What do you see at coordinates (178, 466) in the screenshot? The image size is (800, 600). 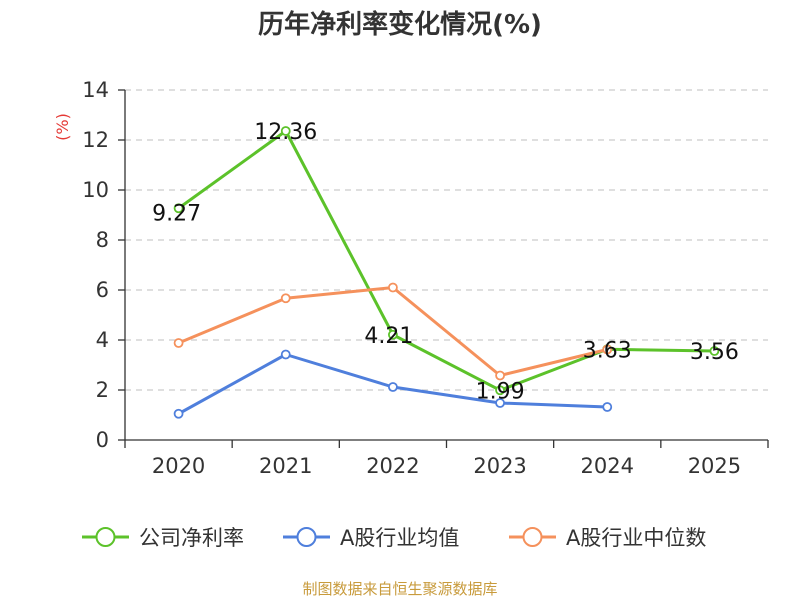 I see `x-tick-label: 2020` at bounding box center [178, 466].